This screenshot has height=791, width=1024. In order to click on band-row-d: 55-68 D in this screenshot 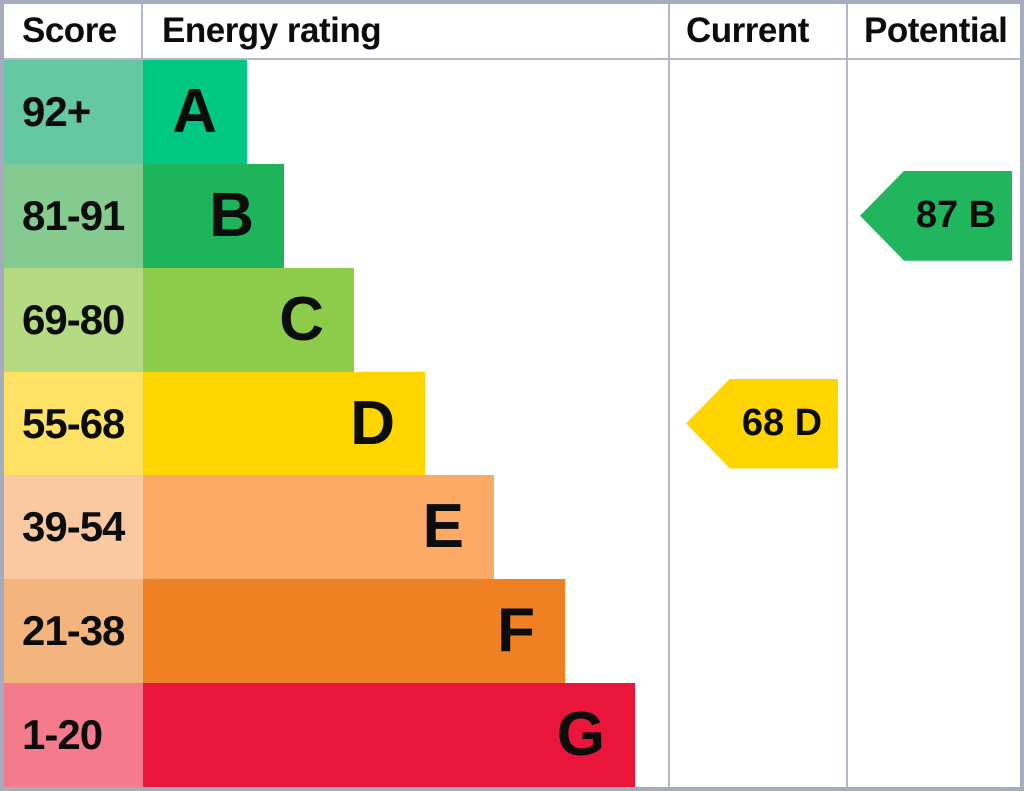, I will do `click(336, 423)`.